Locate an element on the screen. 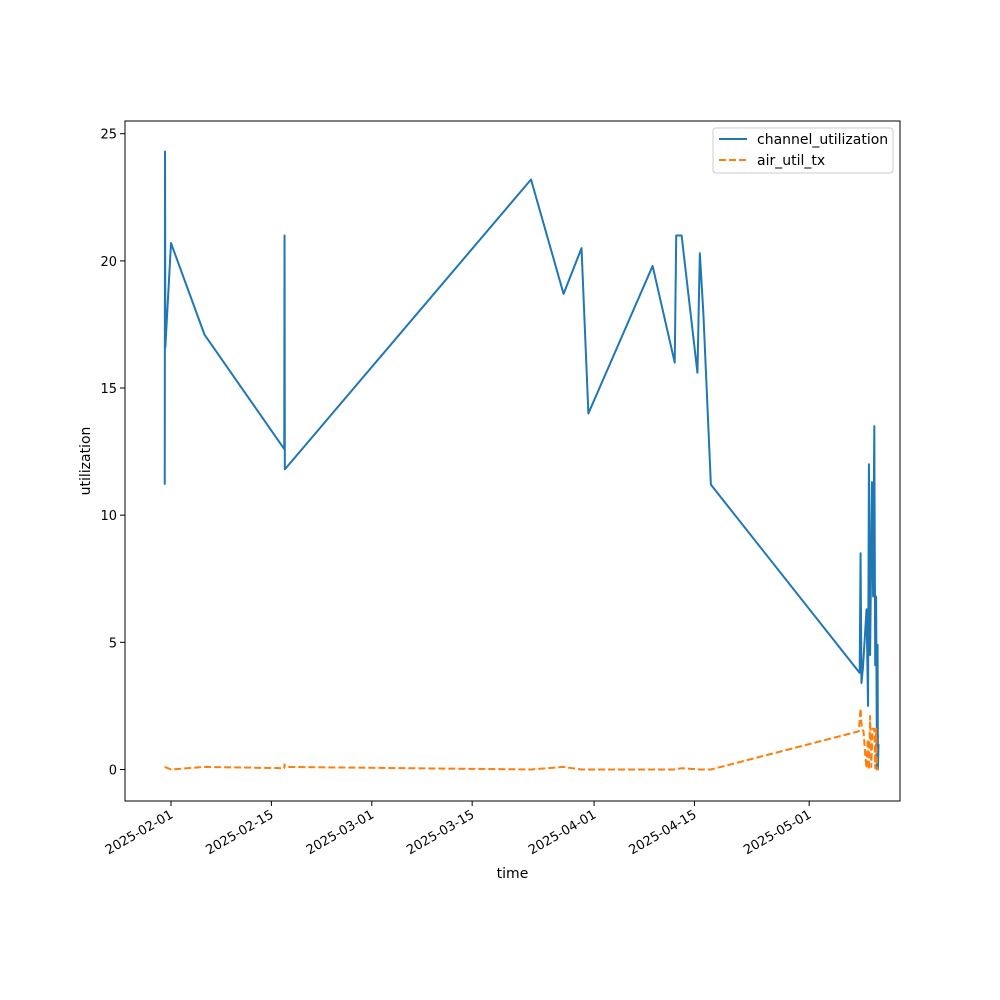 This screenshot has height=1000, width=1000. y-axis-title: utilization is located at coordinates (86, 461).